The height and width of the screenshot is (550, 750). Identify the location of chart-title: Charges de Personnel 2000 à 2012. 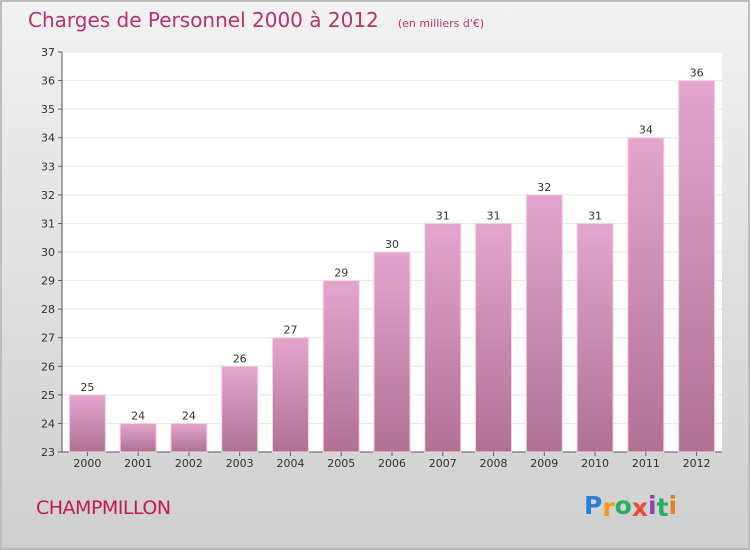
(203, 20).